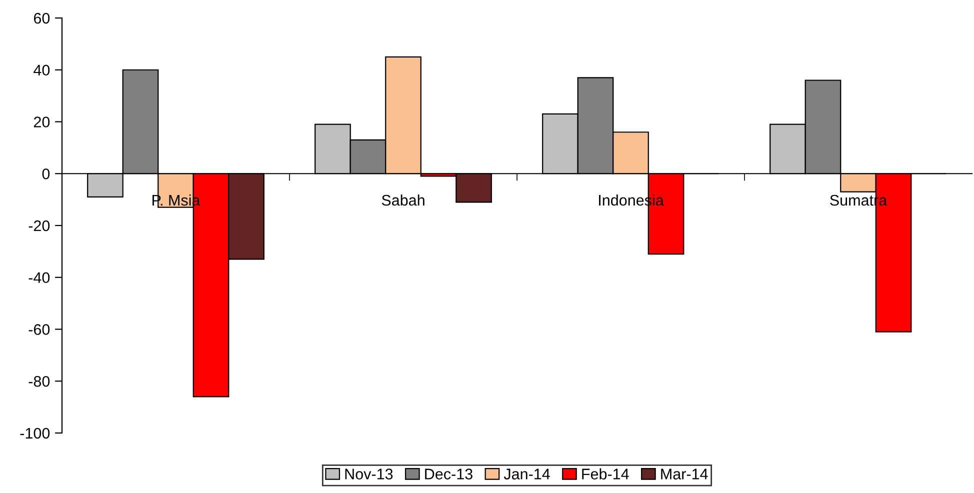 Image resolution: width=974 pixels, height=493 pixels. Describe the element at coordinates (46, 174) in the screenshot. I see `y-tick-label: 0` at that location.